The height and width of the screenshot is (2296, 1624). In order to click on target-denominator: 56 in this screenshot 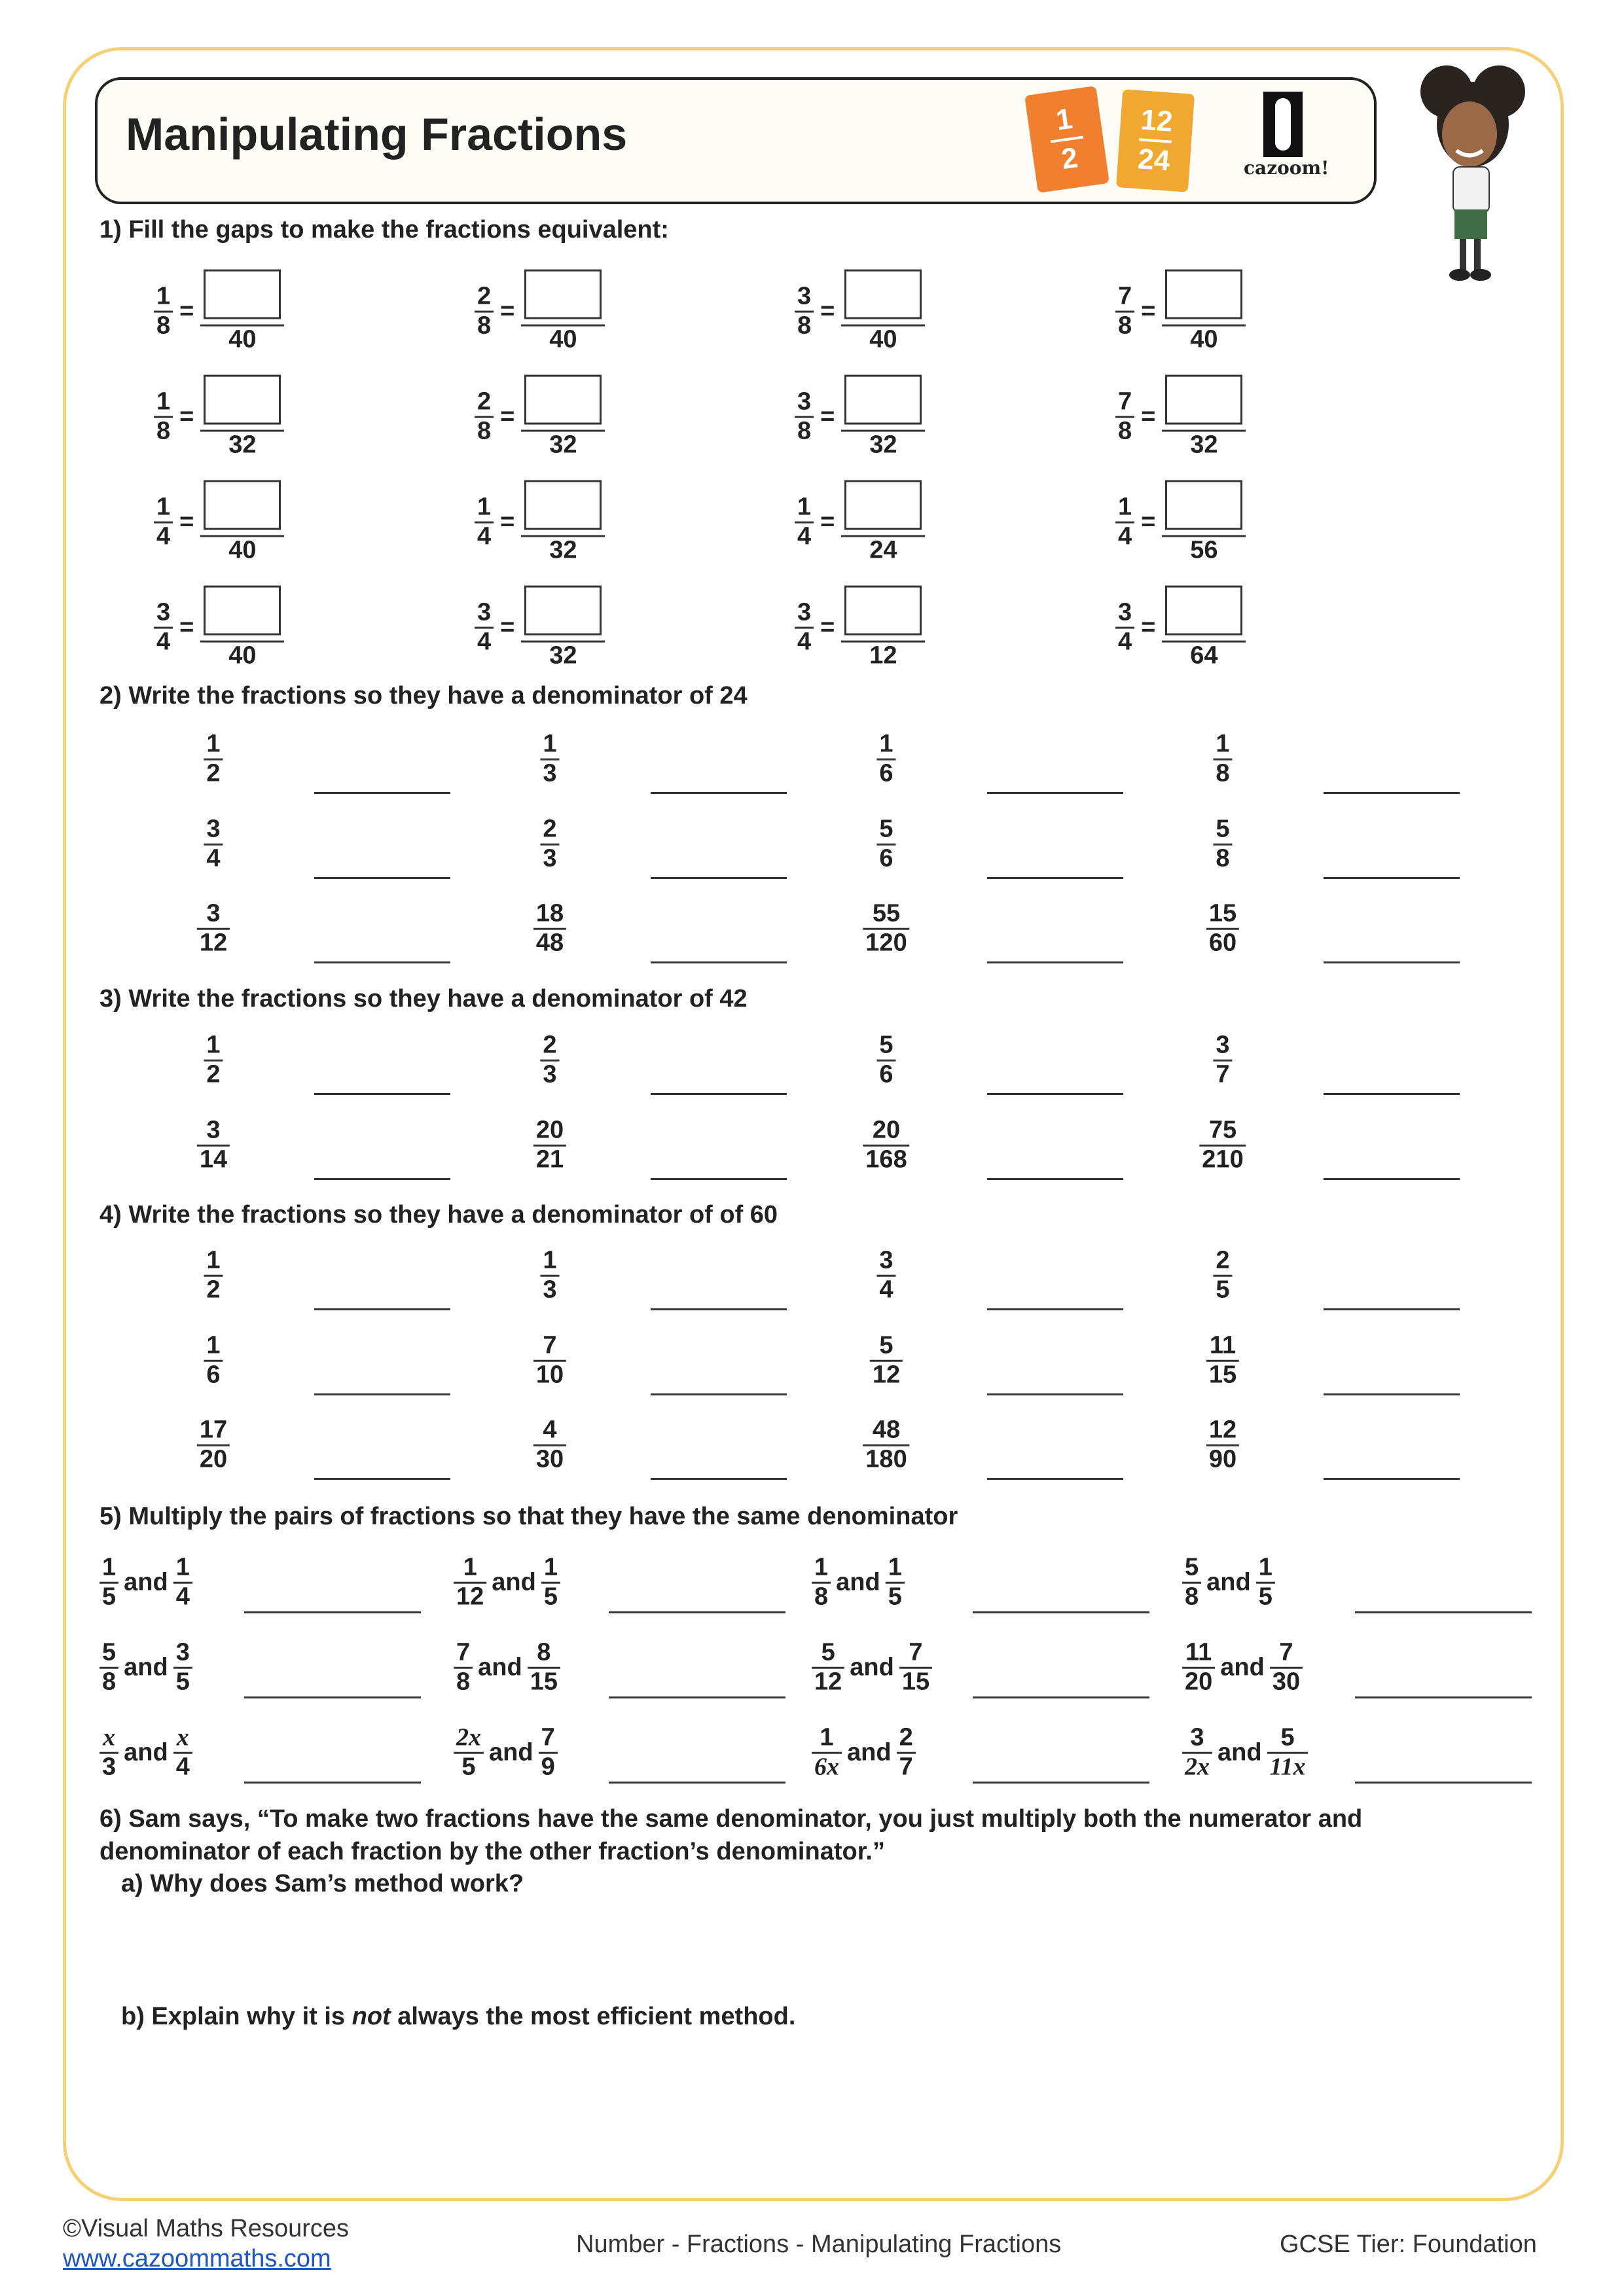, I will do `click(1204, 550)`.